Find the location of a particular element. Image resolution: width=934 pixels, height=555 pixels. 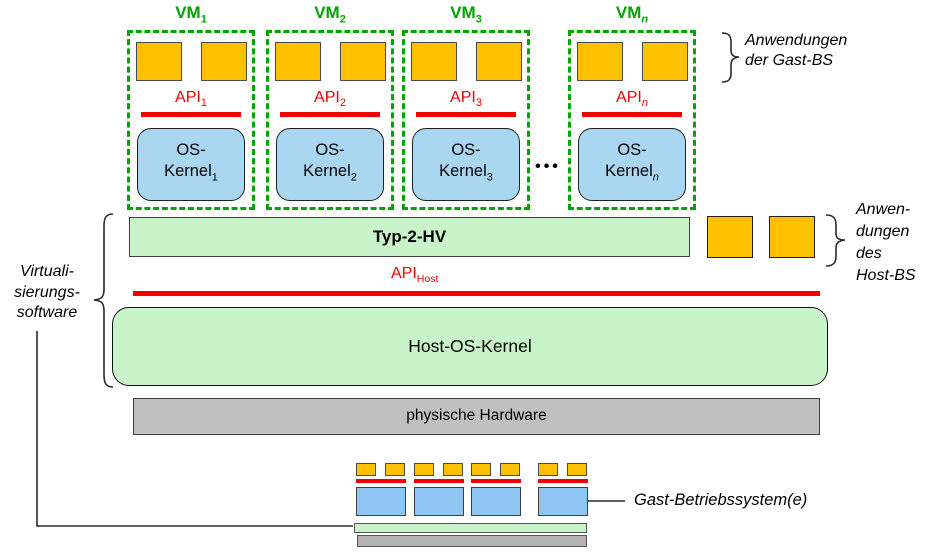

vm-box-n: VMn APIn OS- Kerneln is located at coordinates (632, 106).